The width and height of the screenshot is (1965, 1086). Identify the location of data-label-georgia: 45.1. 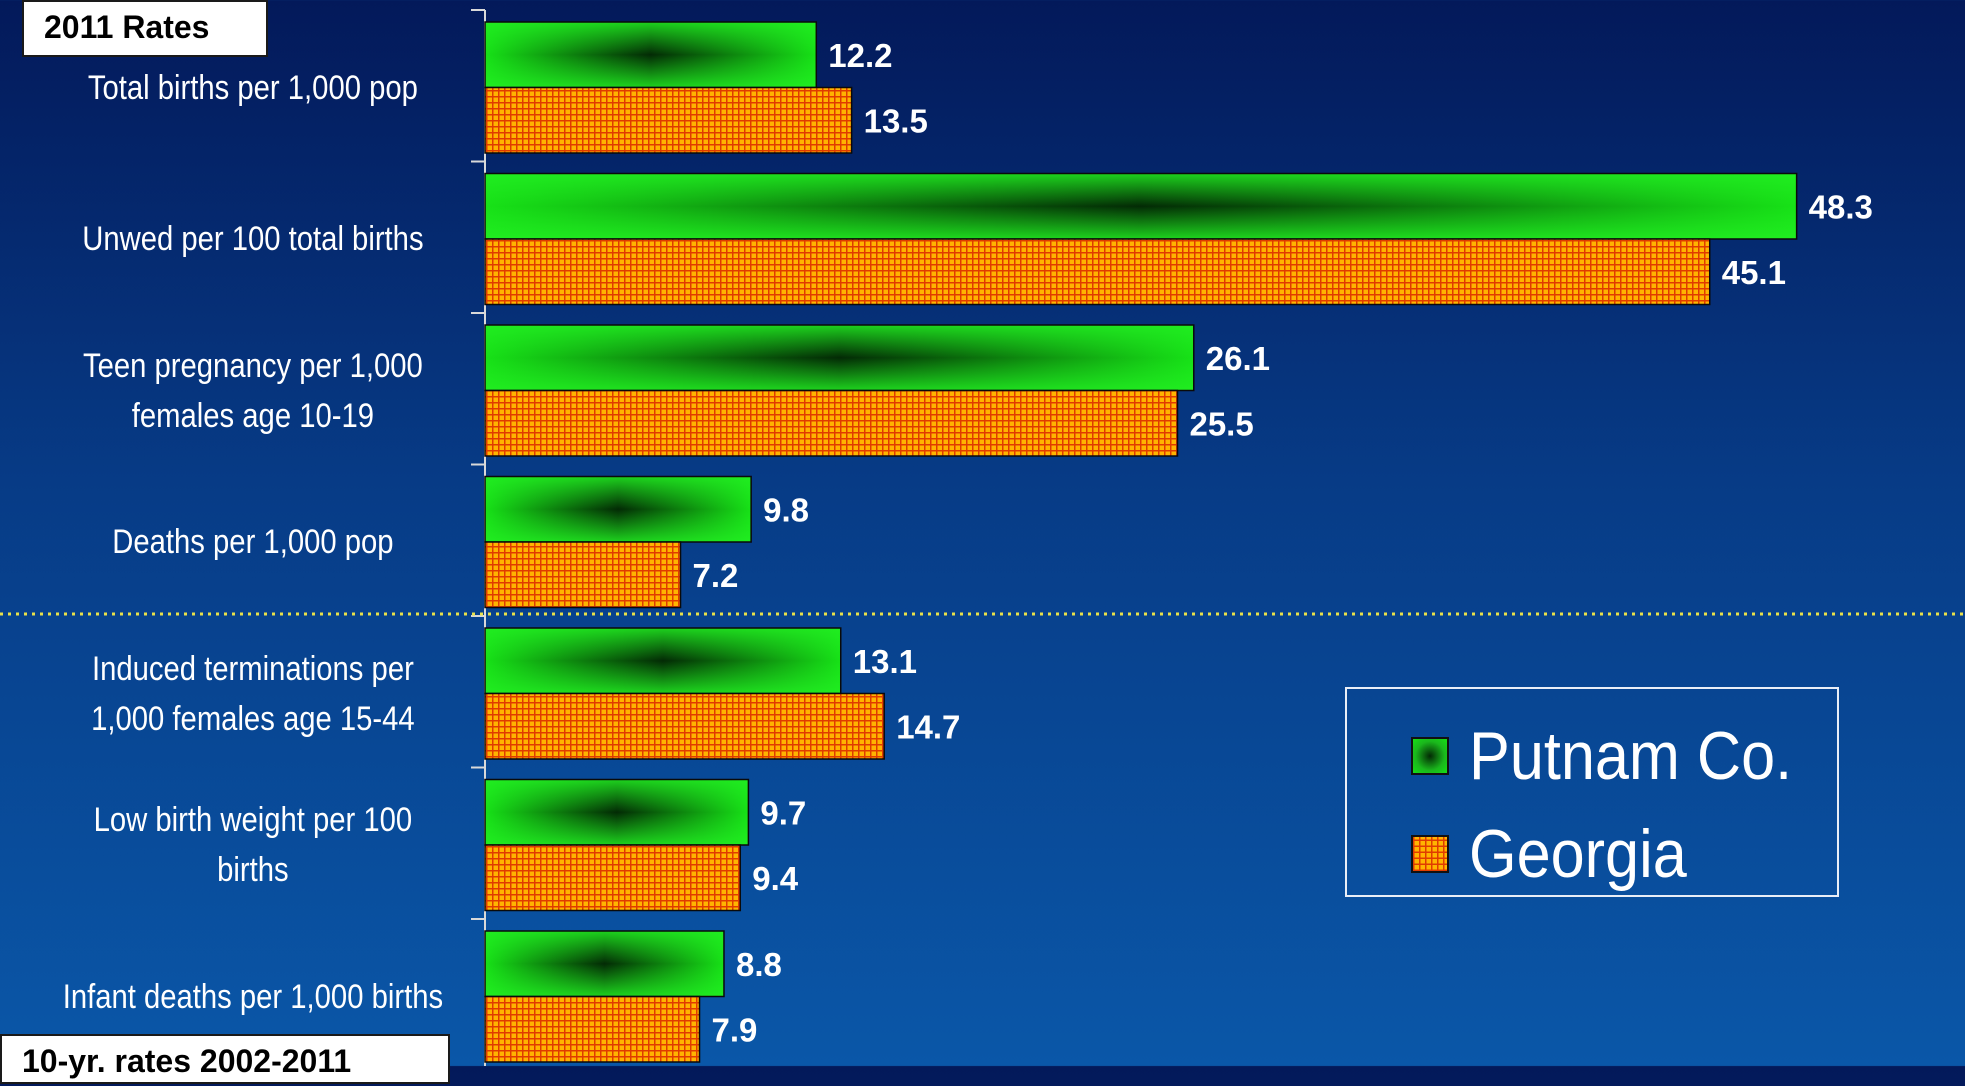
(1754, 272).